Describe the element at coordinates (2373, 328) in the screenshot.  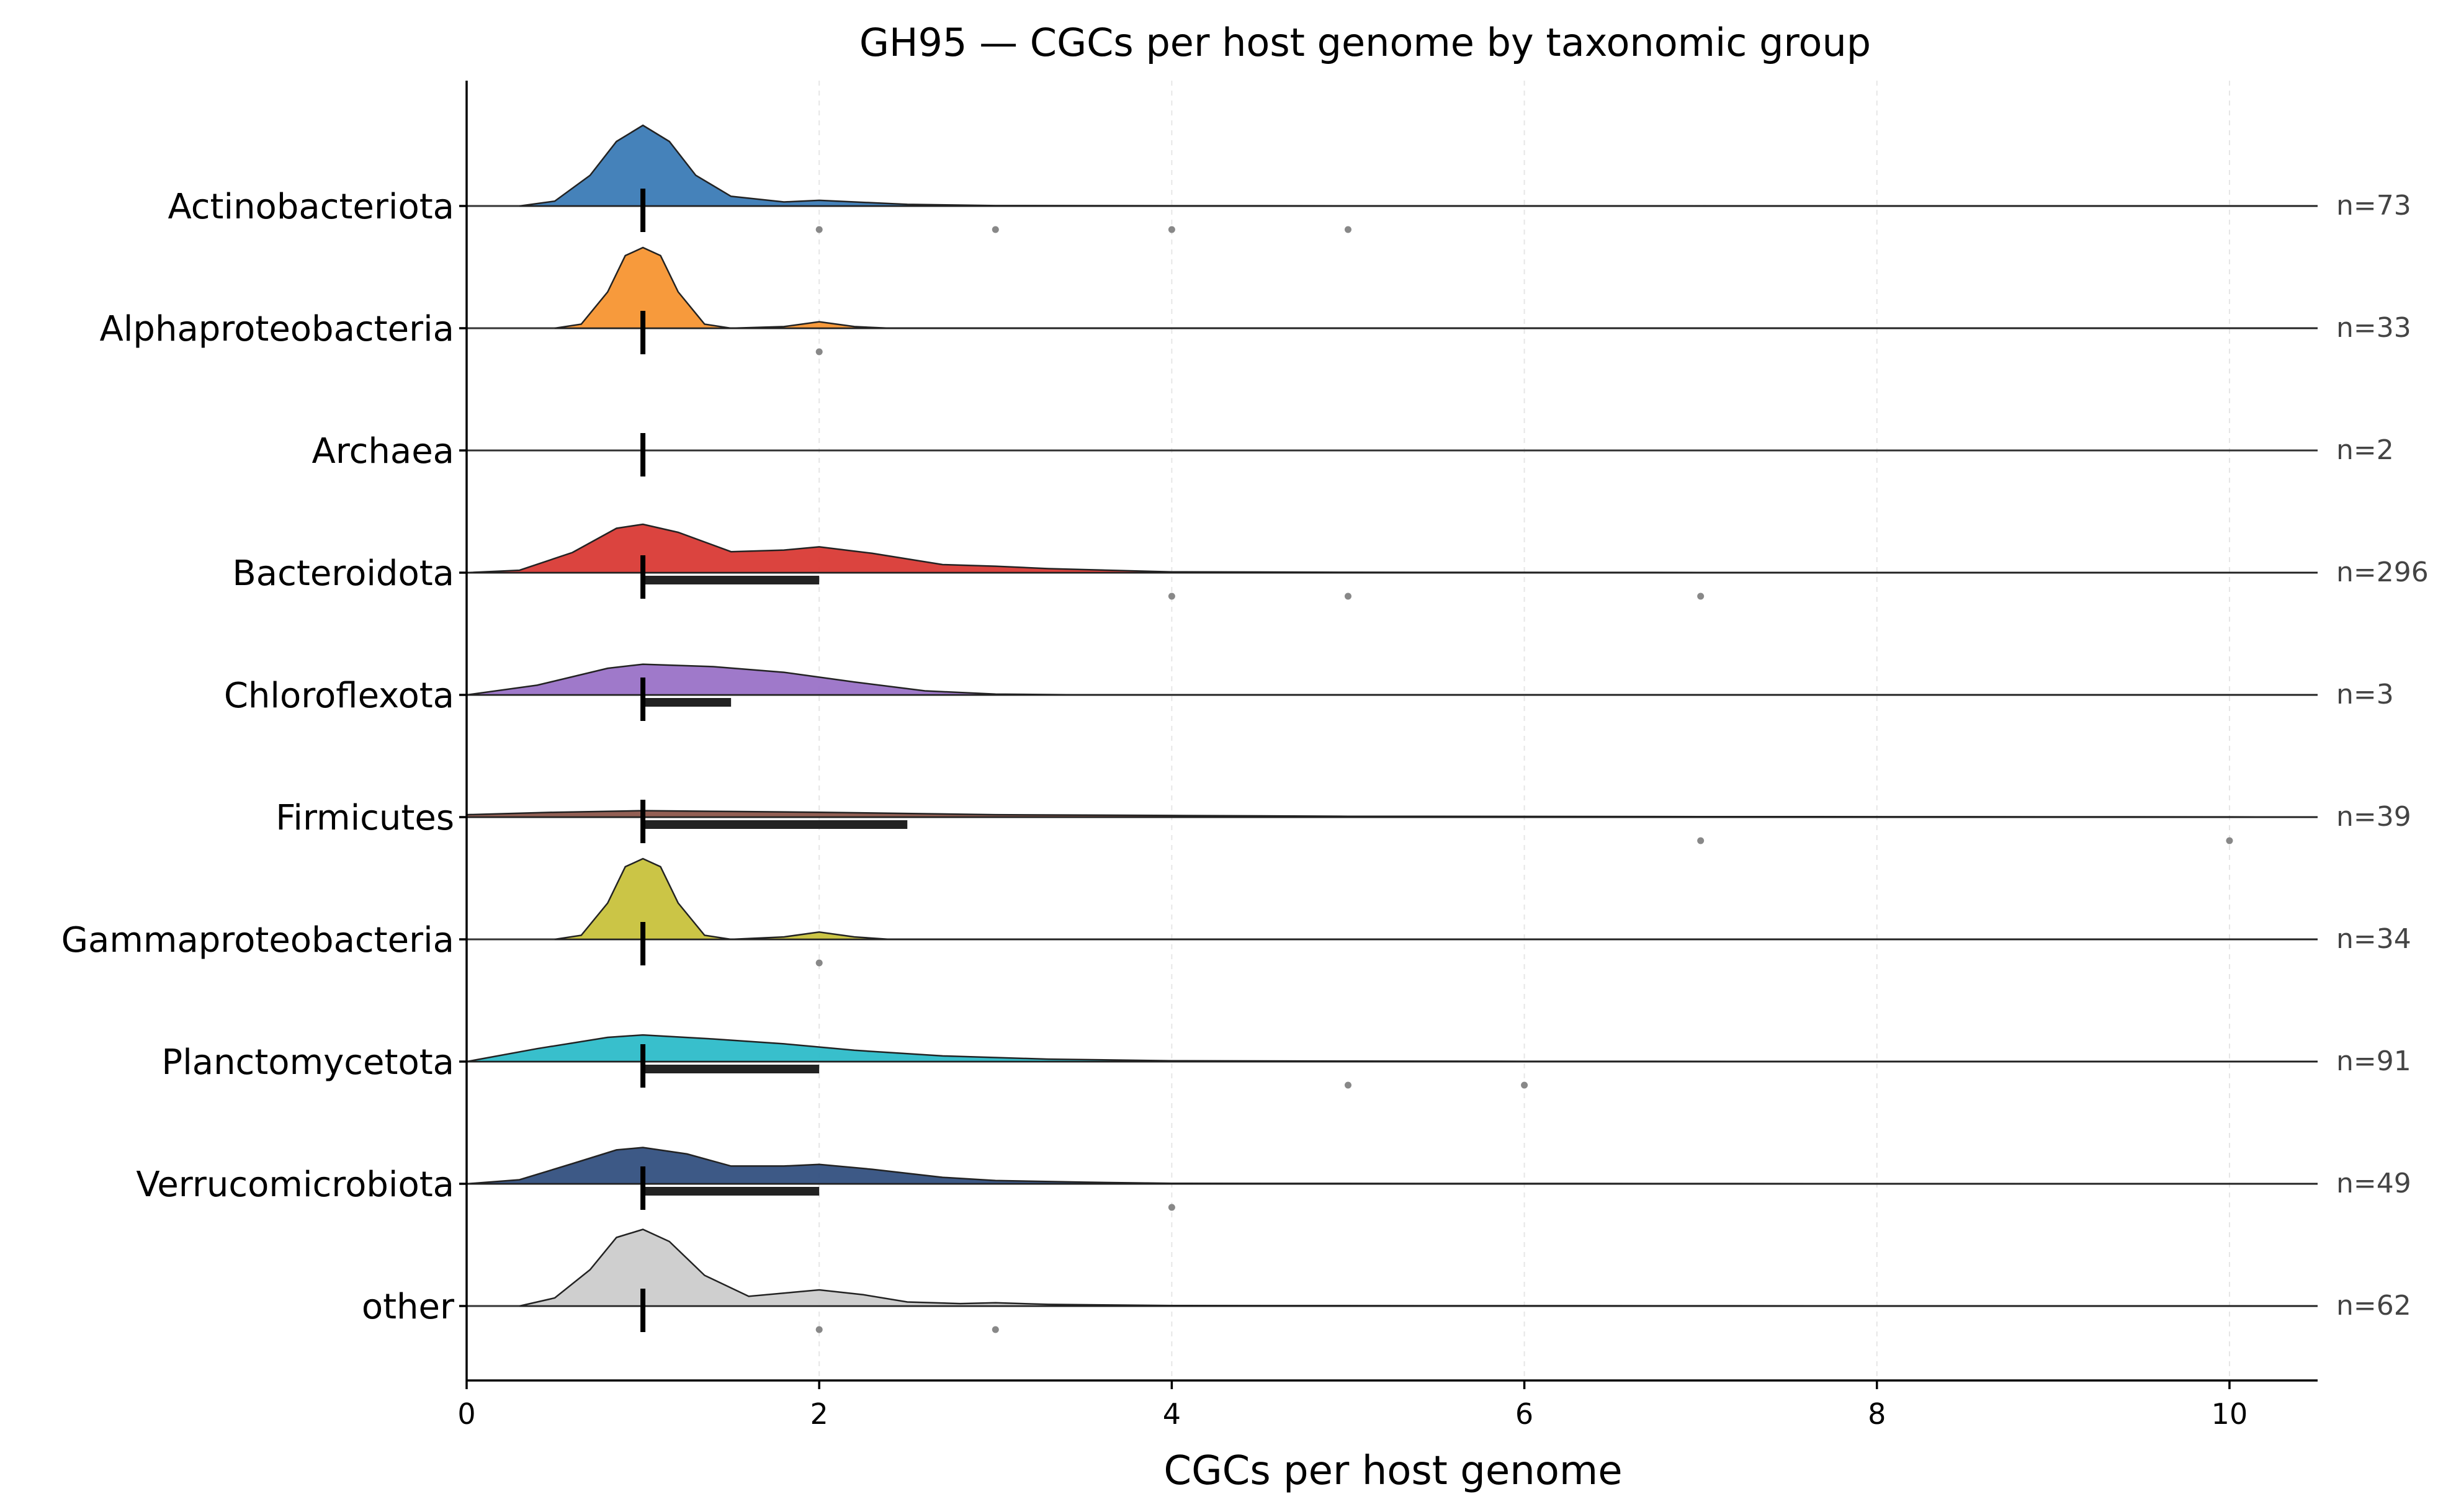
I see `n-label-alphaproteobacteria: n=33` at that location.